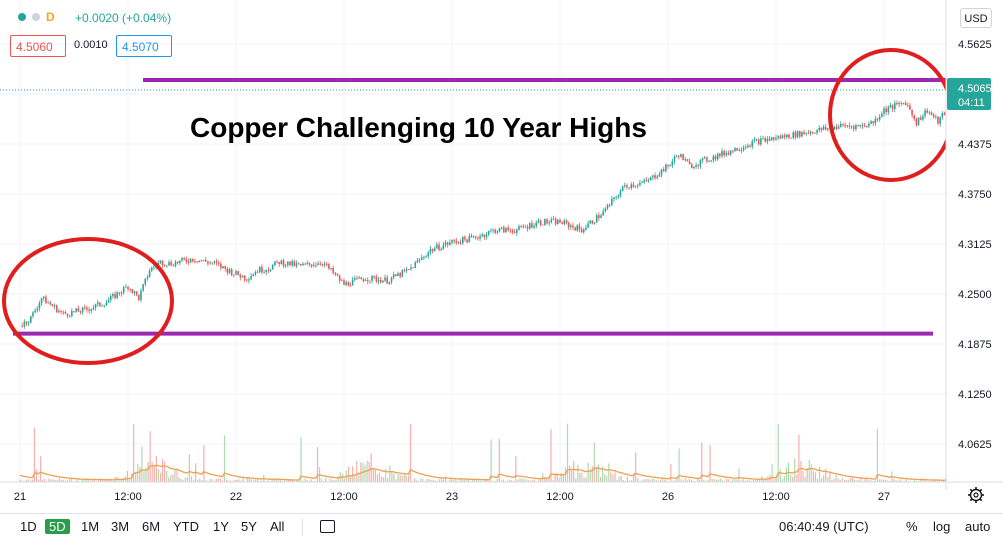  I want to click on currency-button: USD, so click(976, 18).